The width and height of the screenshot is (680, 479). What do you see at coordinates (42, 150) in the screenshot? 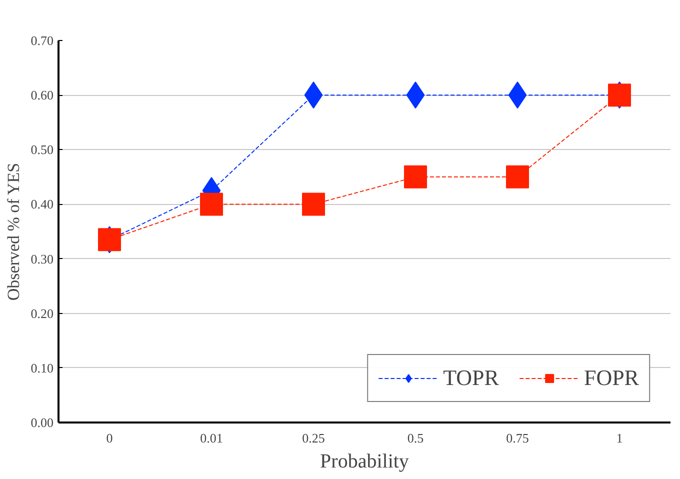
I see `y-tick-label: 0.50` at bounding box center [42, 150].